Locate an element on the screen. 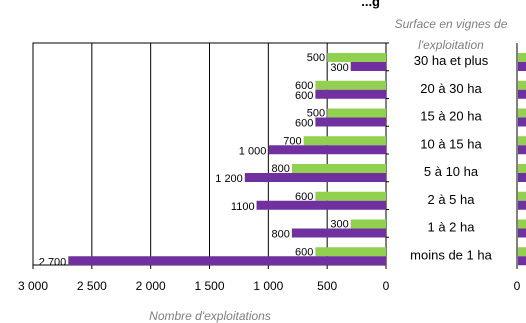 The height and width of the screenshot is (323, 526). category-label: 20 à 30 ha is located at coordinates (451, 88).